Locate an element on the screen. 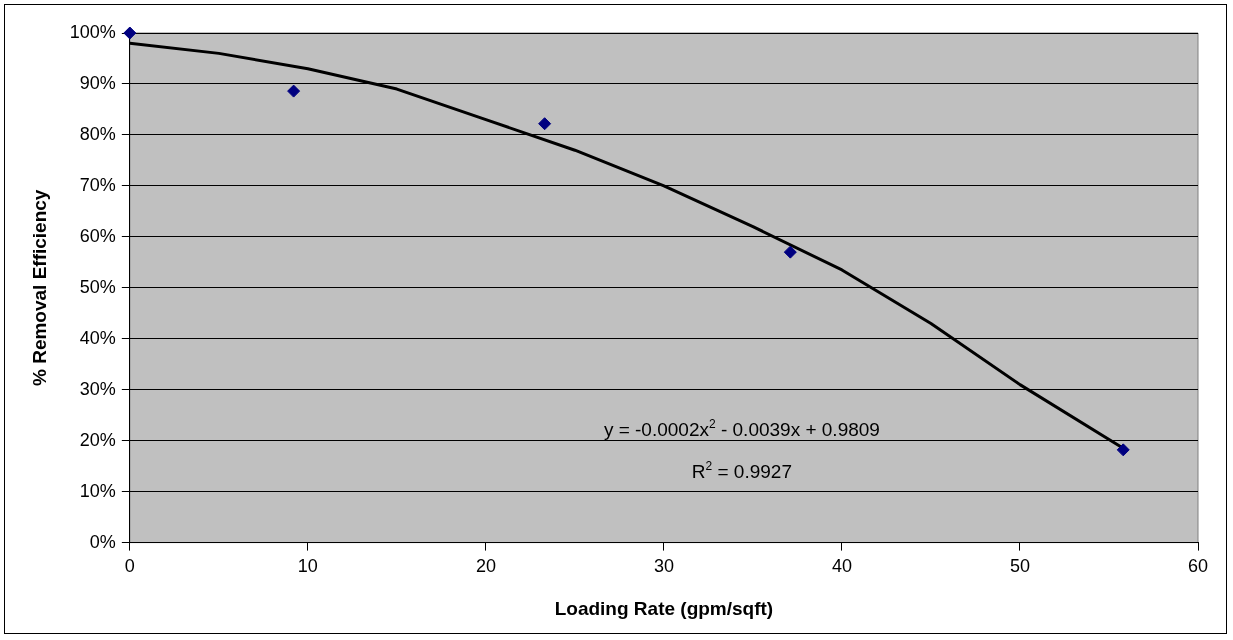  y-axis-title: % Removal Efficiency is located at coordinates (39, 288).